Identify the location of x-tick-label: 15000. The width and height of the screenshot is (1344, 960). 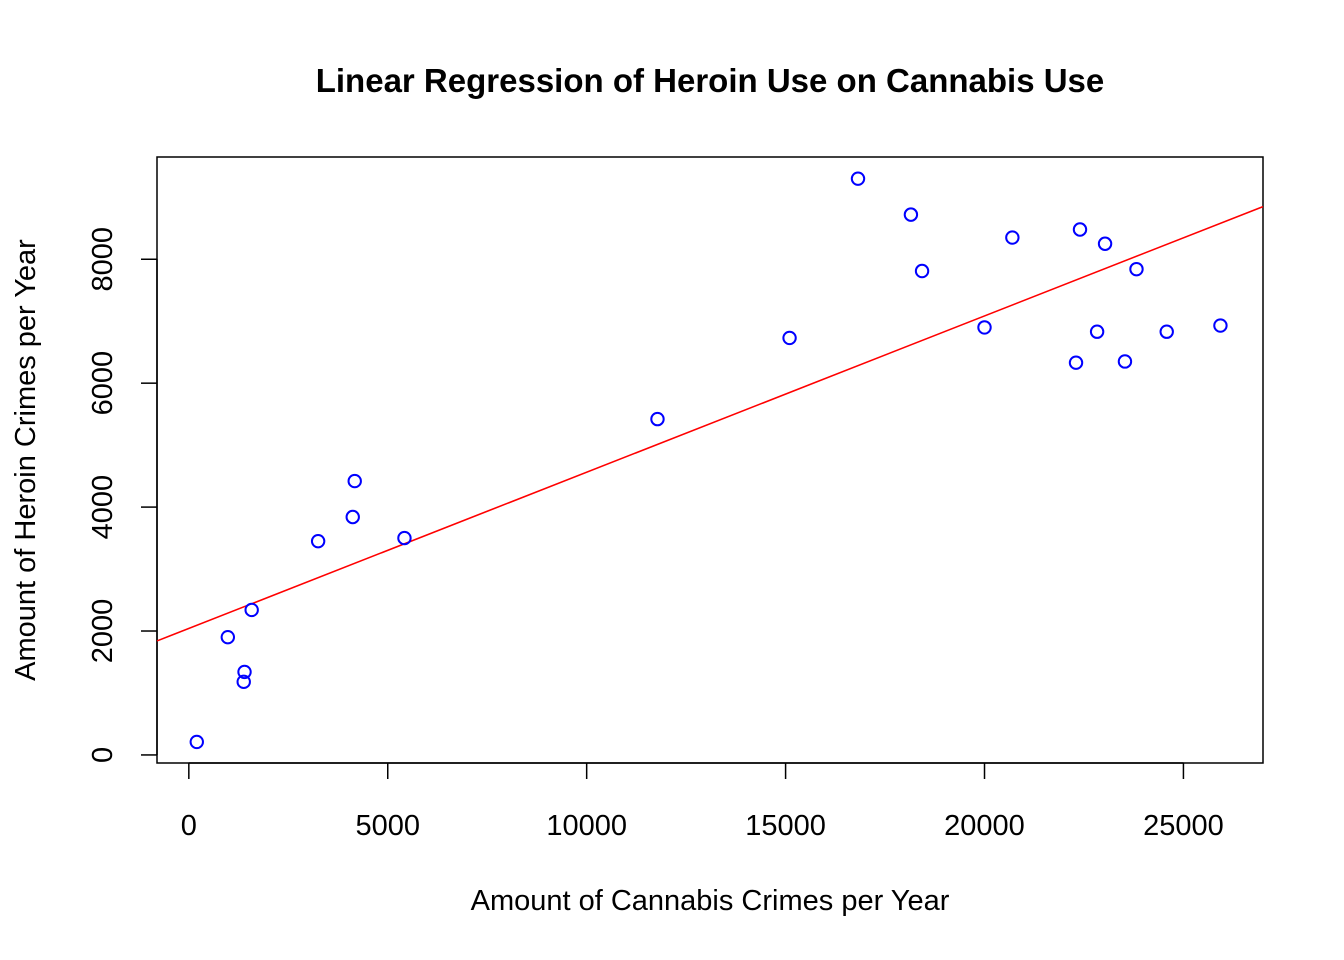
(785, 826).